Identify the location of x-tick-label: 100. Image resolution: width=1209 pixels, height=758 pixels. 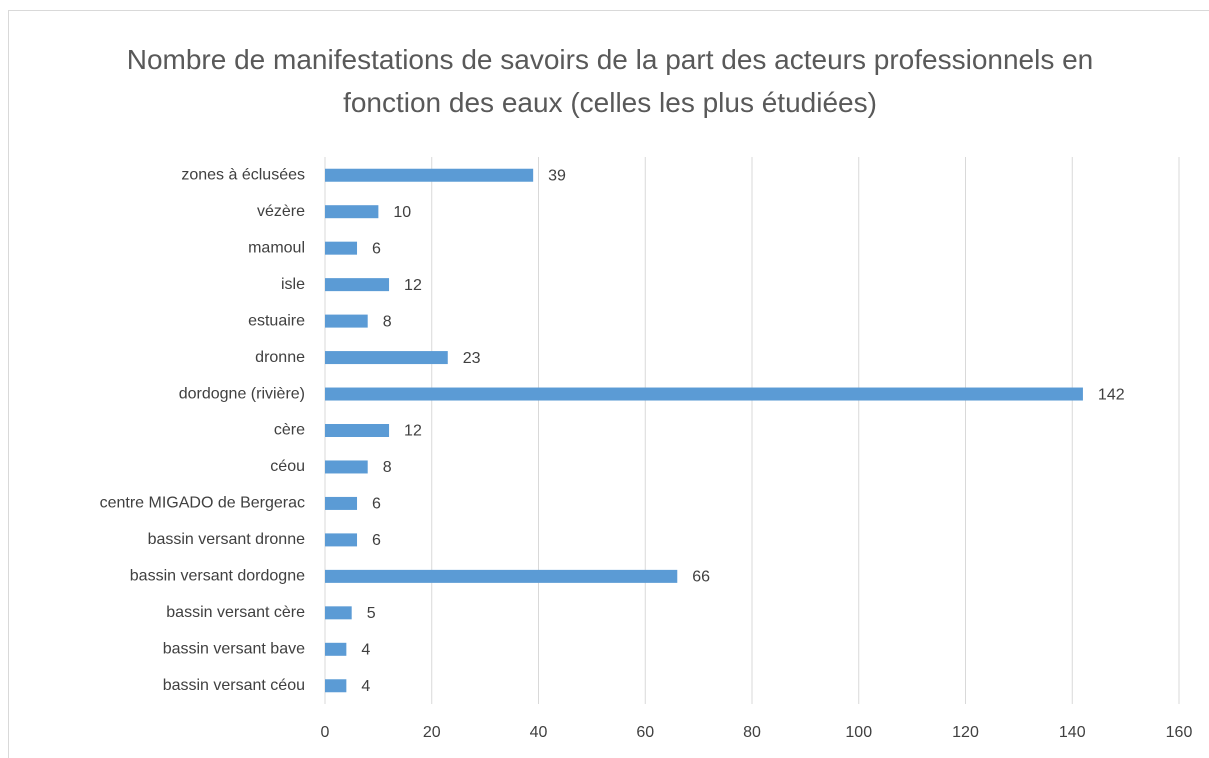
(858, 732).